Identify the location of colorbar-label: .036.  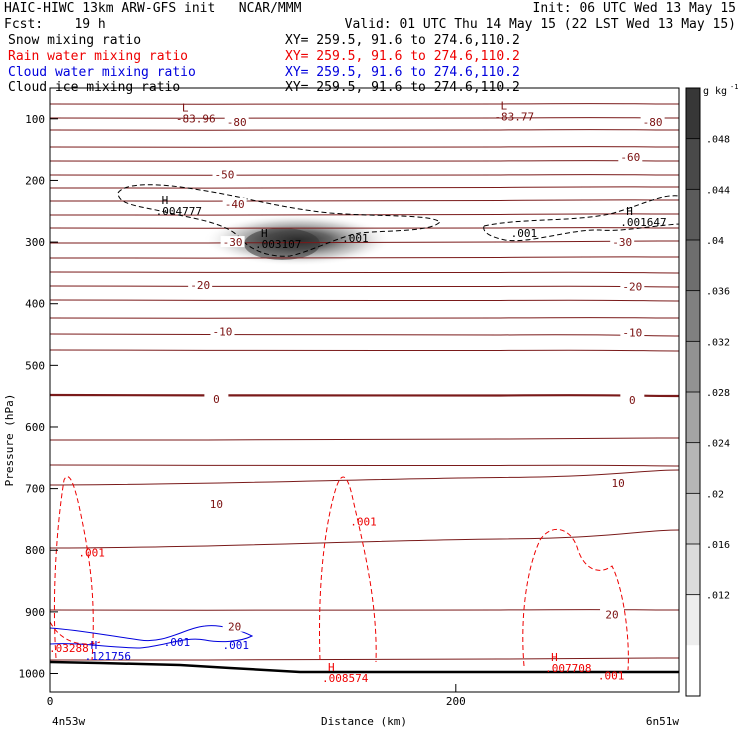
(718, 292).